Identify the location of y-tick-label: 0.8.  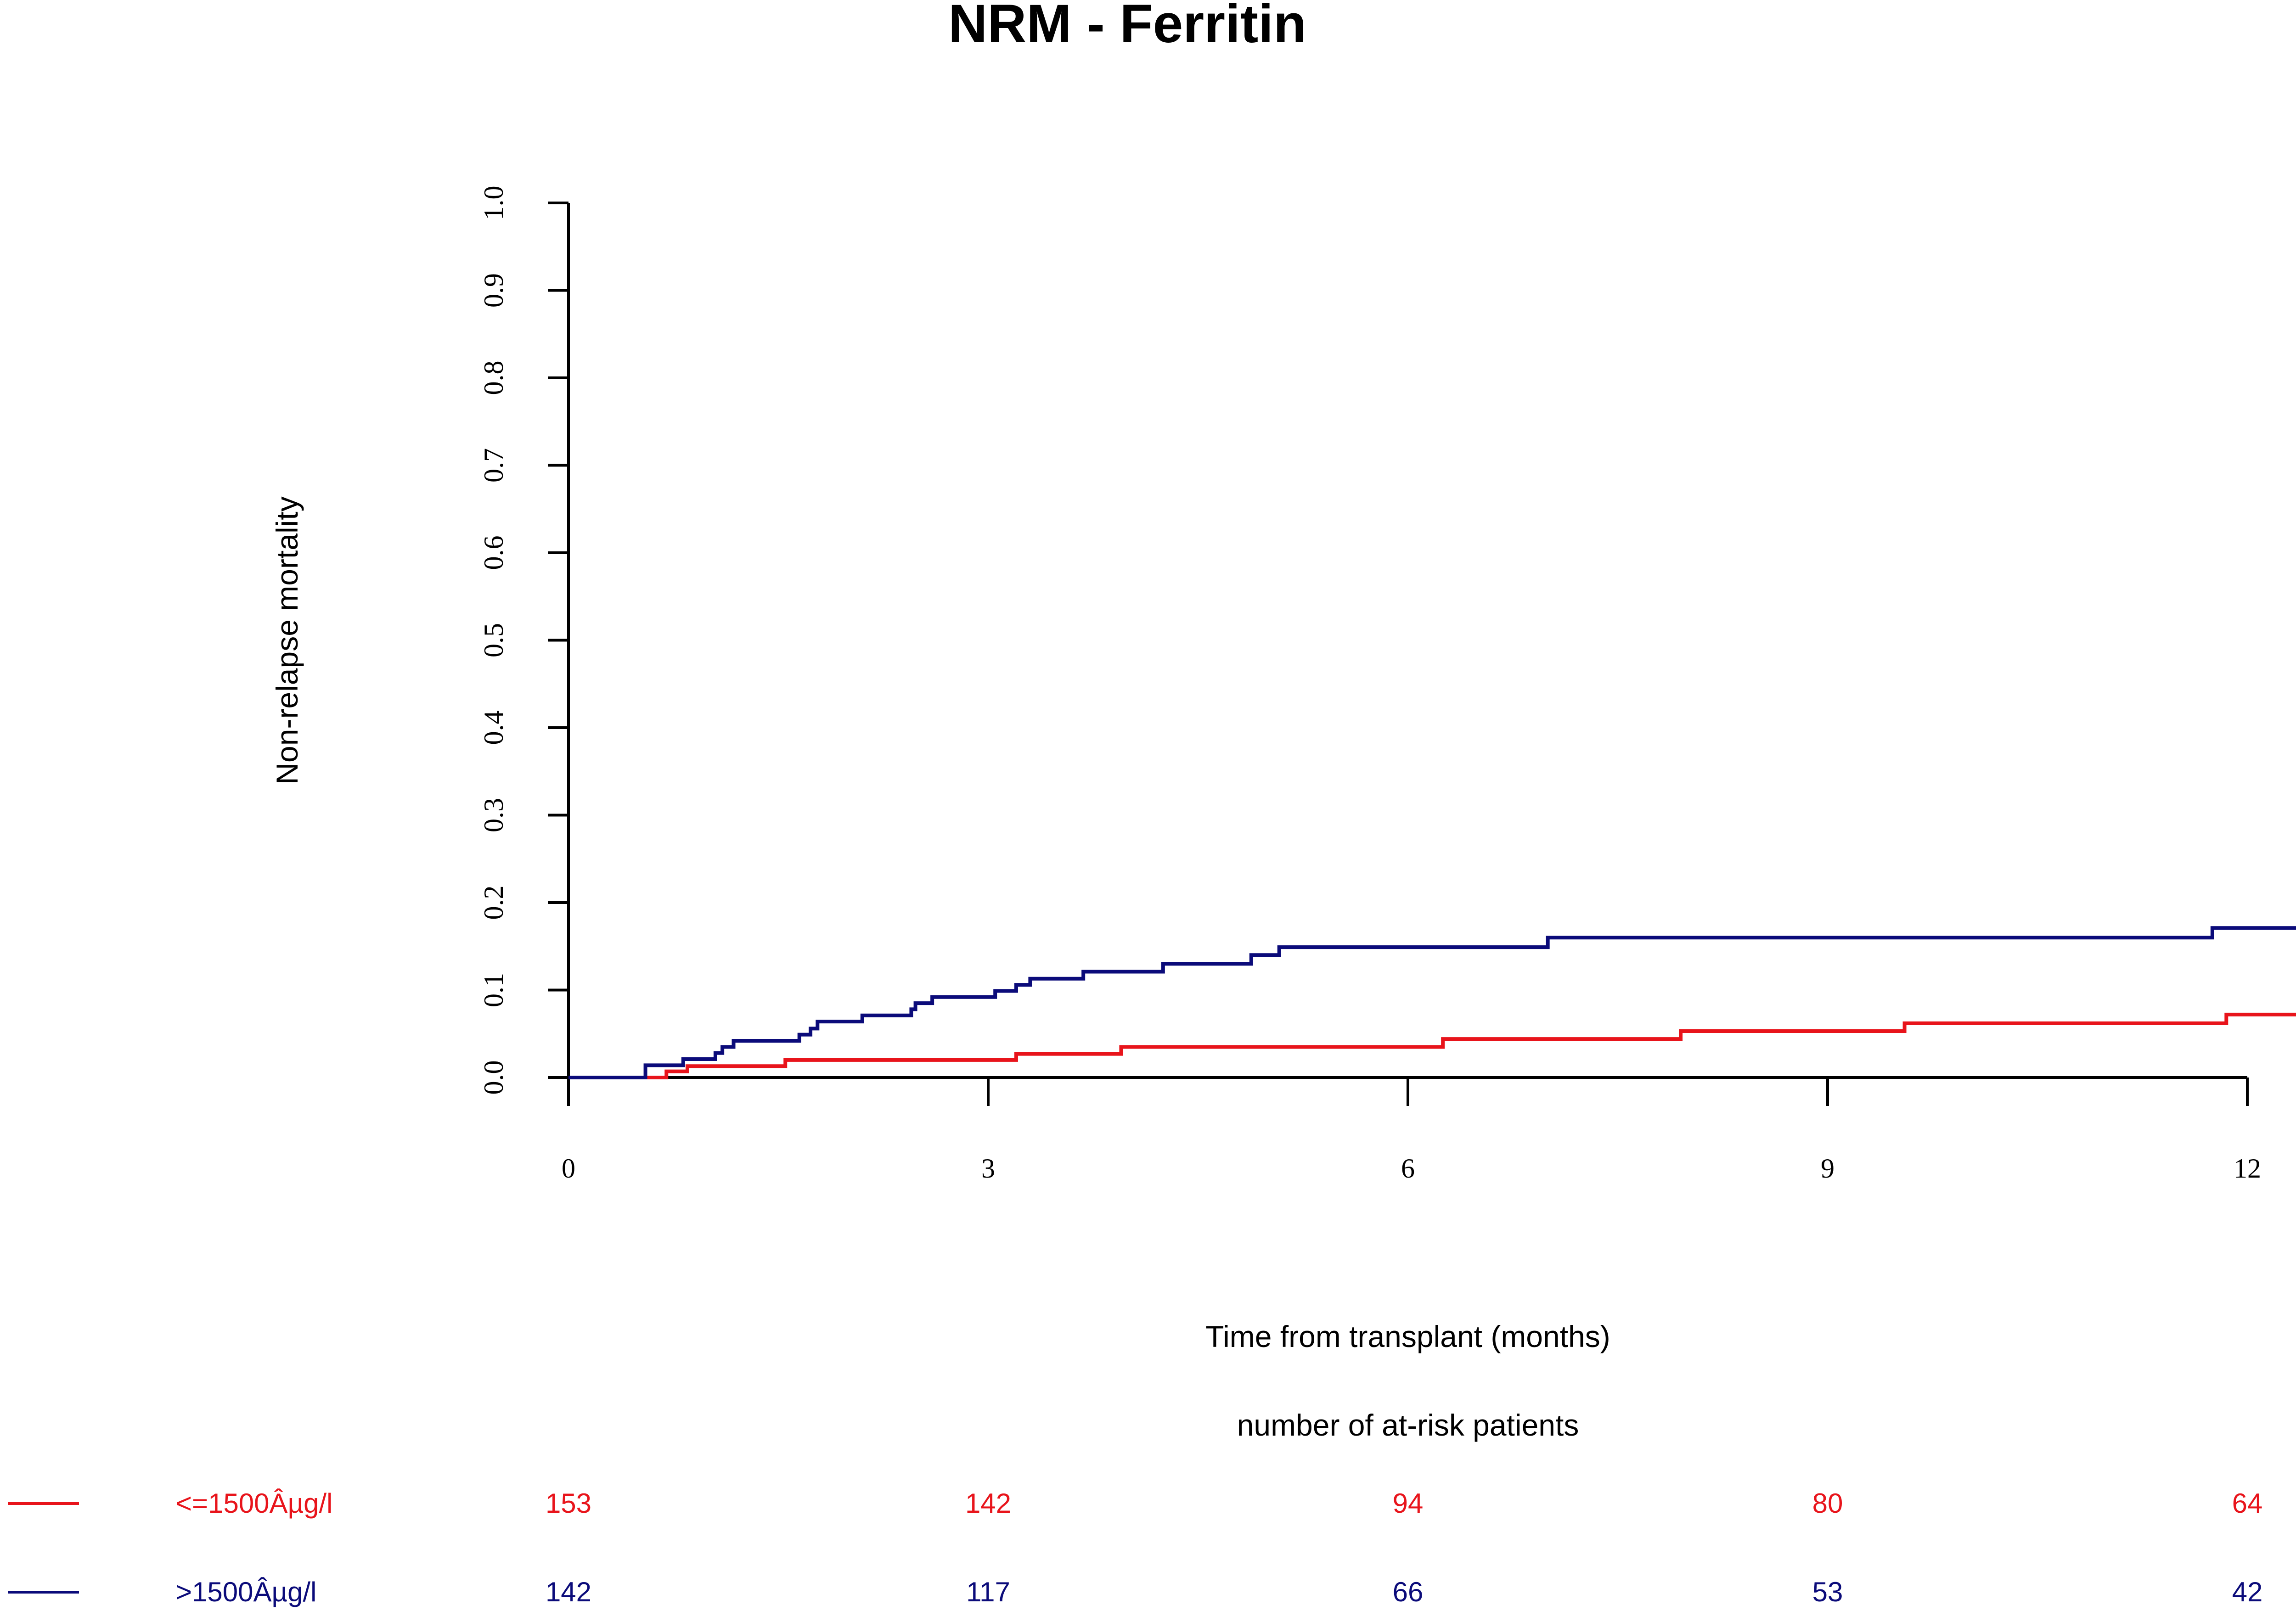
(493, 378).